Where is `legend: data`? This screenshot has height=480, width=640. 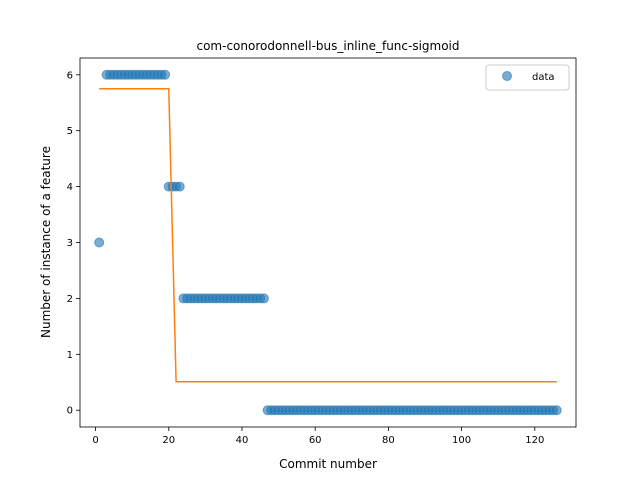
legend: data is located at coordinates (527, 77).